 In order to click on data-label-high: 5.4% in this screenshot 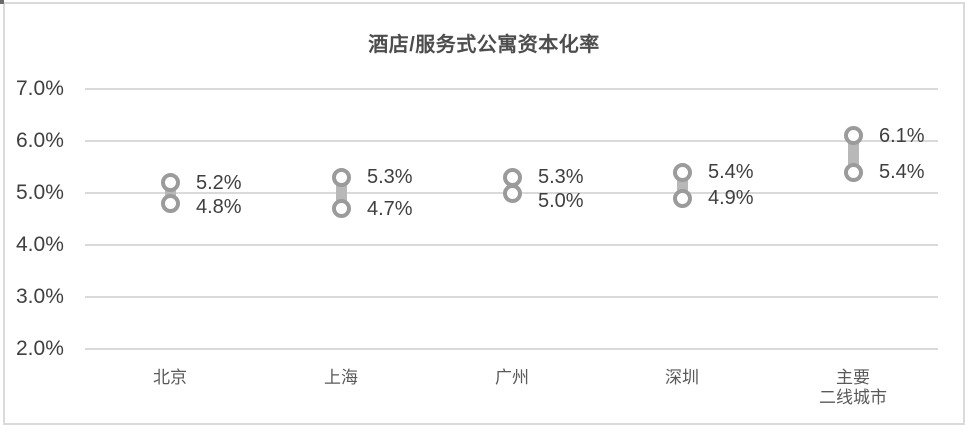, I will do `click(731, 172)`.